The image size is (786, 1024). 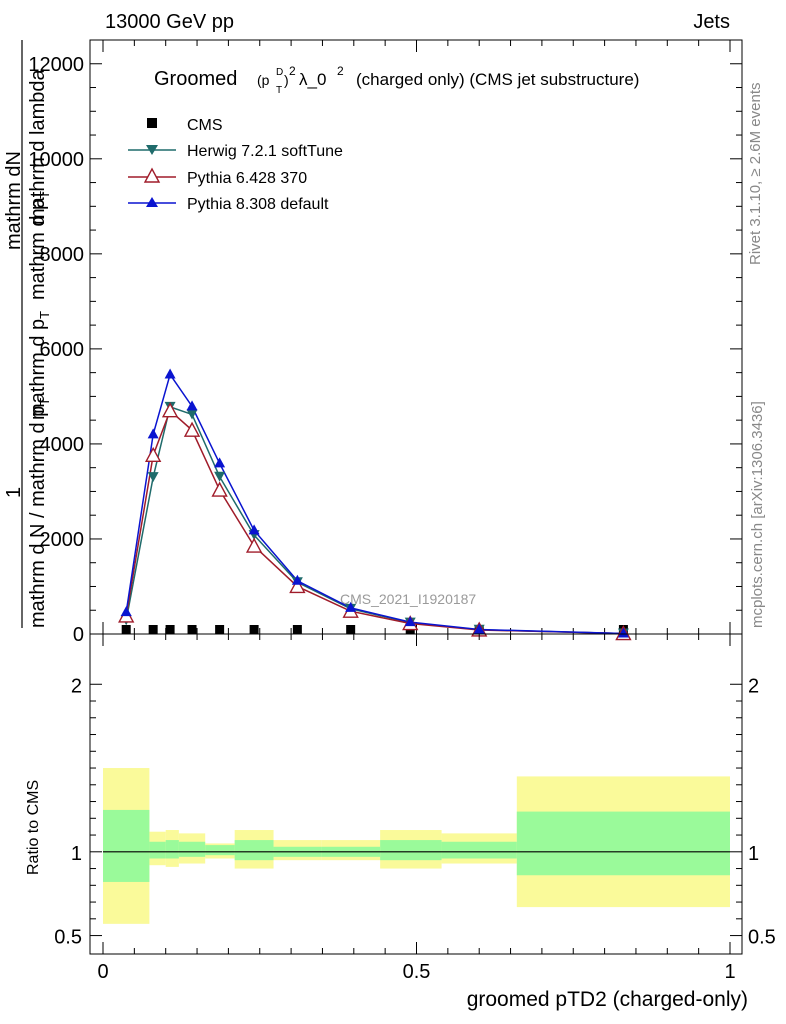 I want to click on title-rest-exp: 2, so click(x=340, y=71).